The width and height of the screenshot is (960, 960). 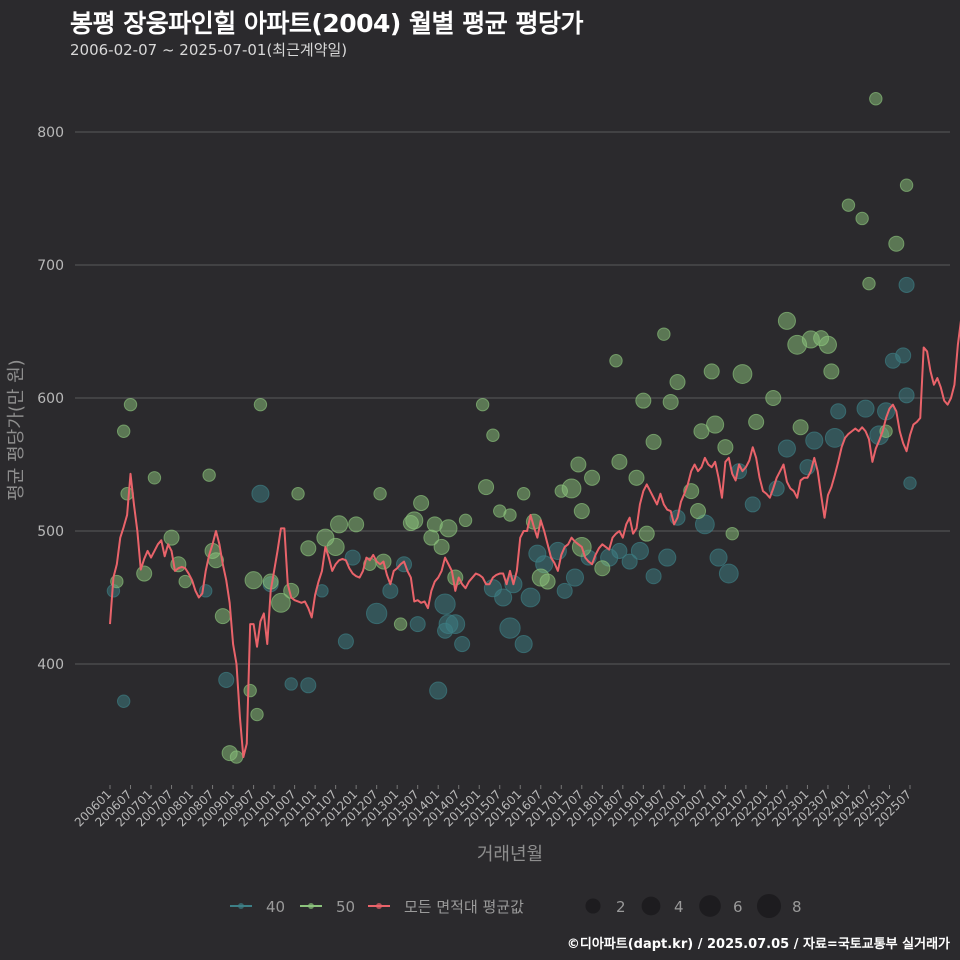 I want to click on y-tick-label: 800, so click(x=50, y=133).